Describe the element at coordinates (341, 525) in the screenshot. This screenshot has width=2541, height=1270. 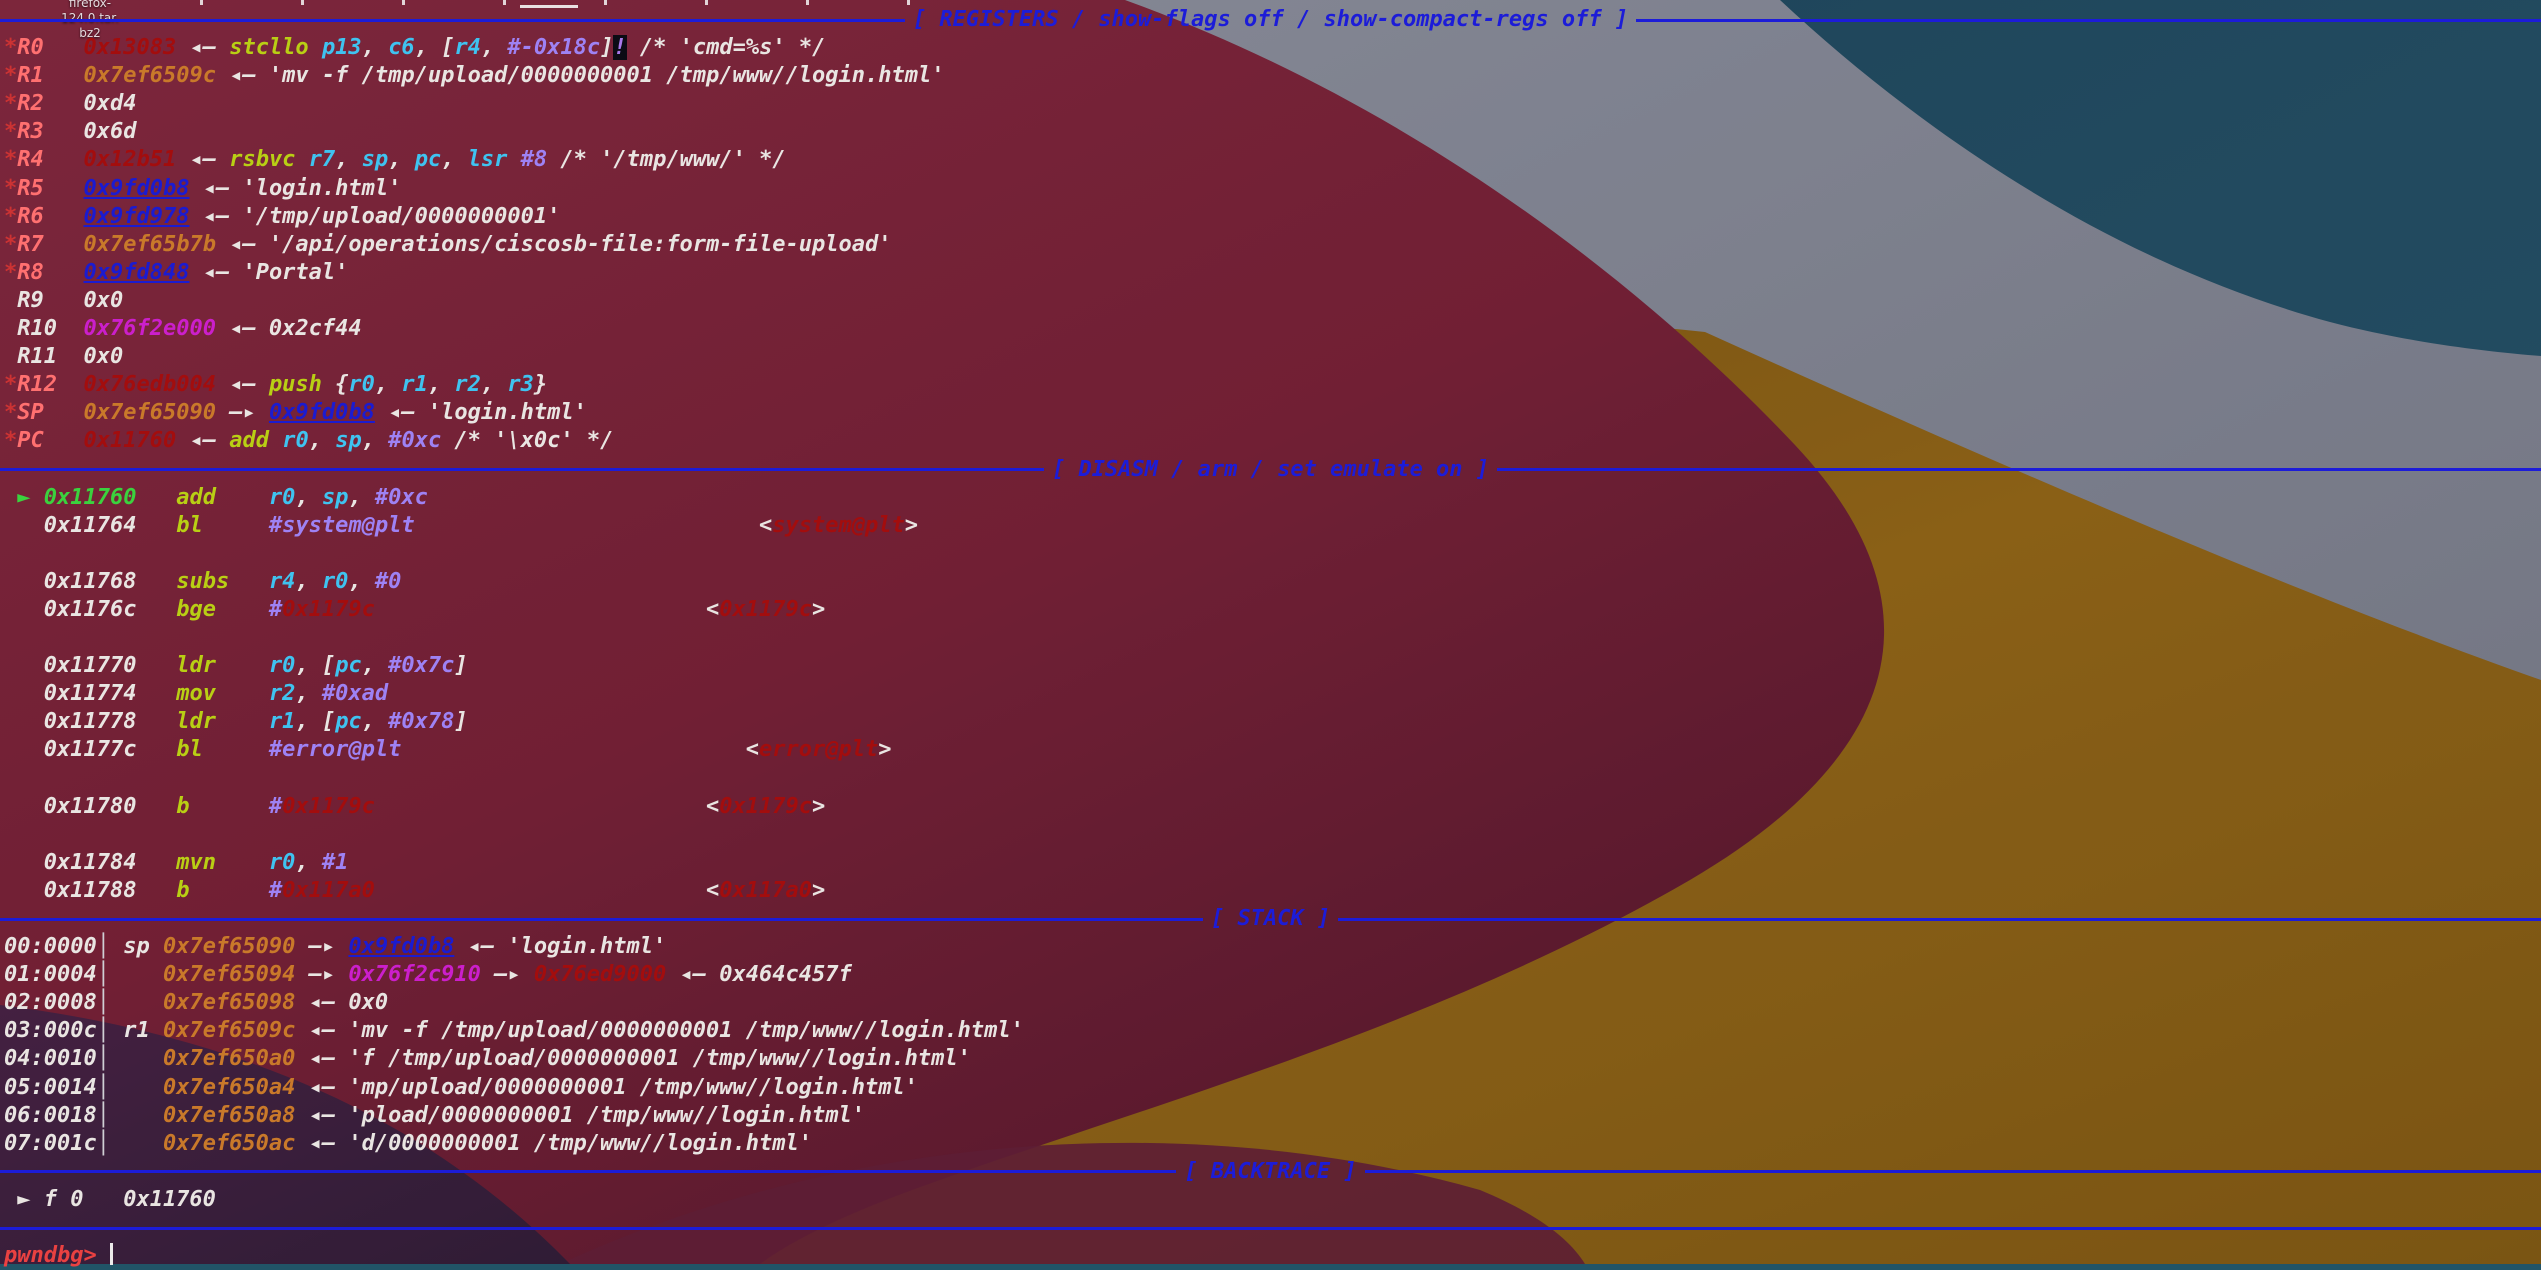
I see `immediate: #system@plt` at that location.